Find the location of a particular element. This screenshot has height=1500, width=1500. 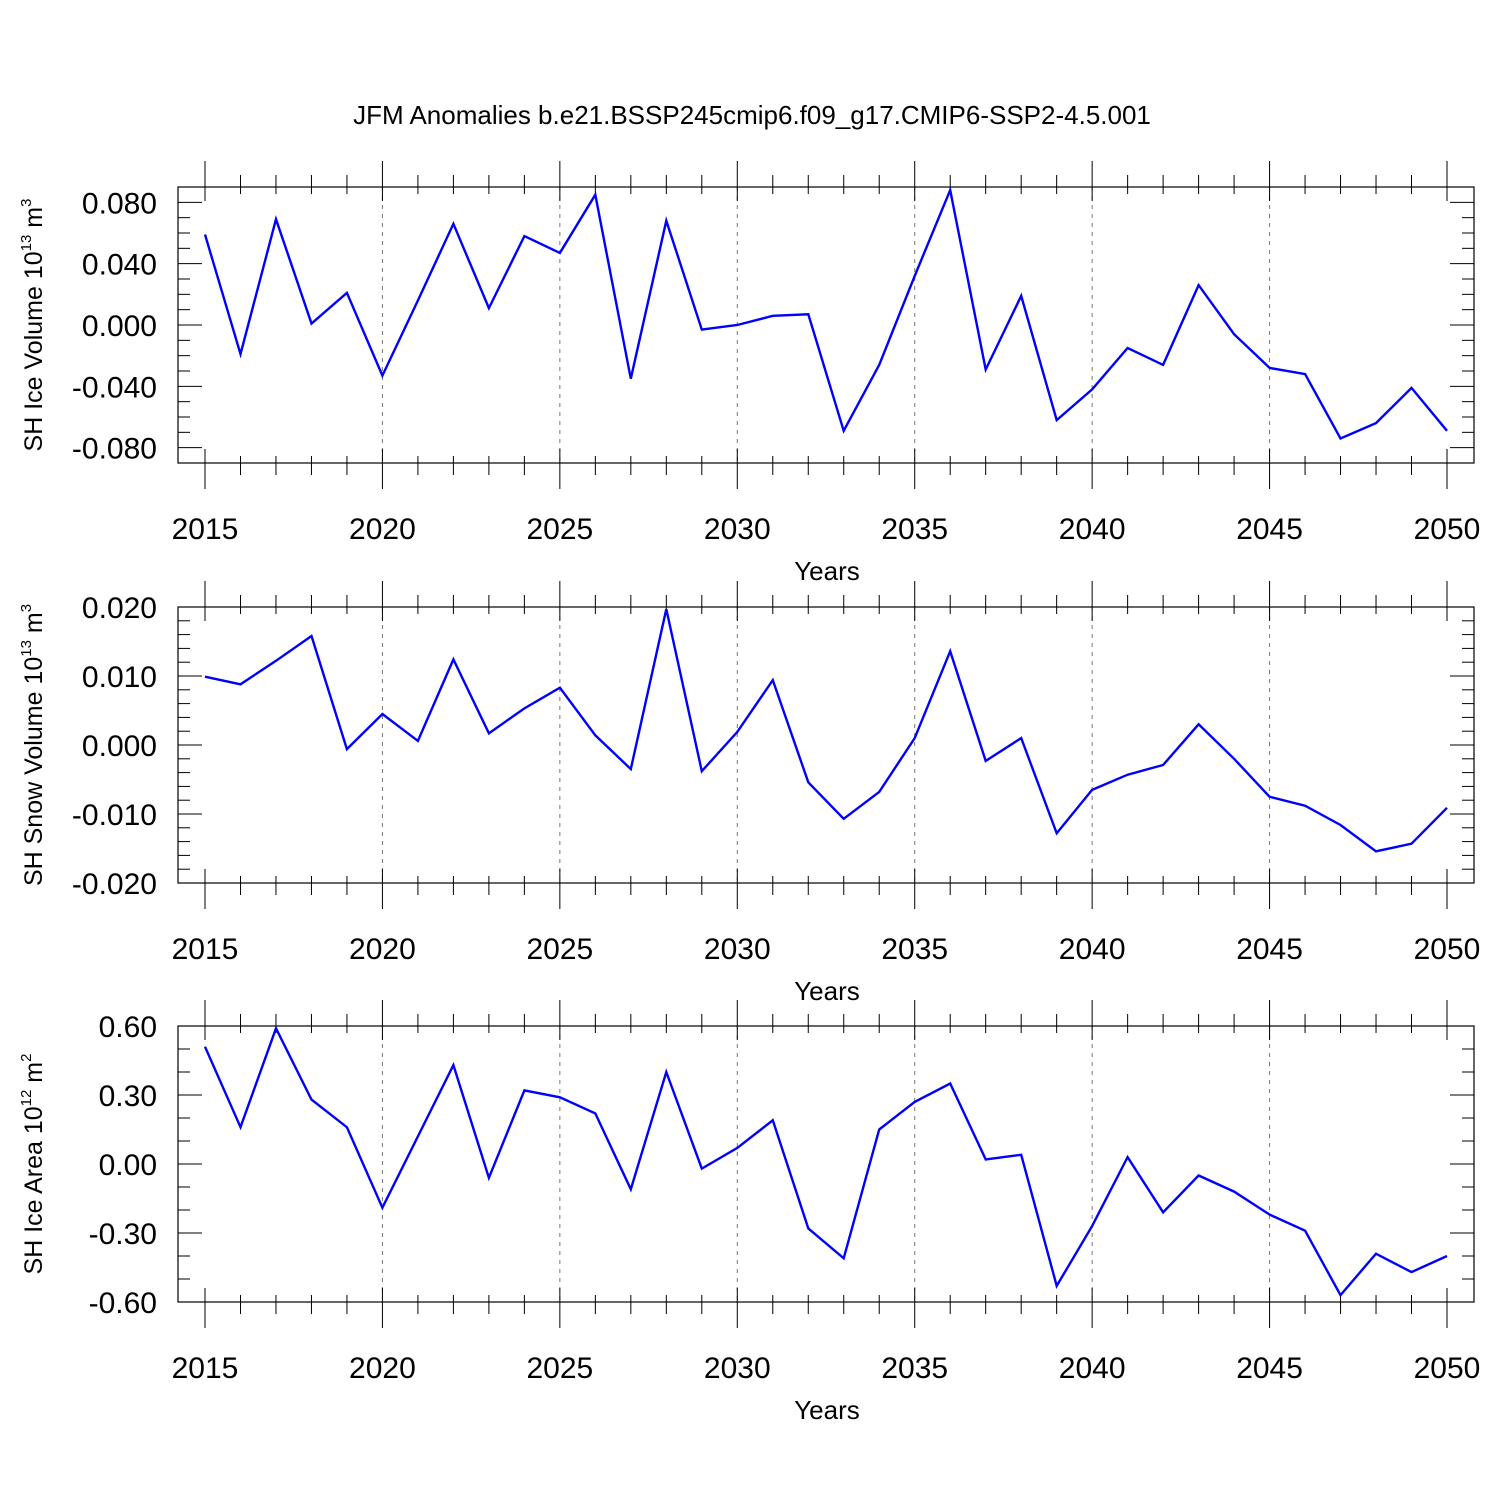

y-tick-label: -0.020 is located at coordinates (114, 884).